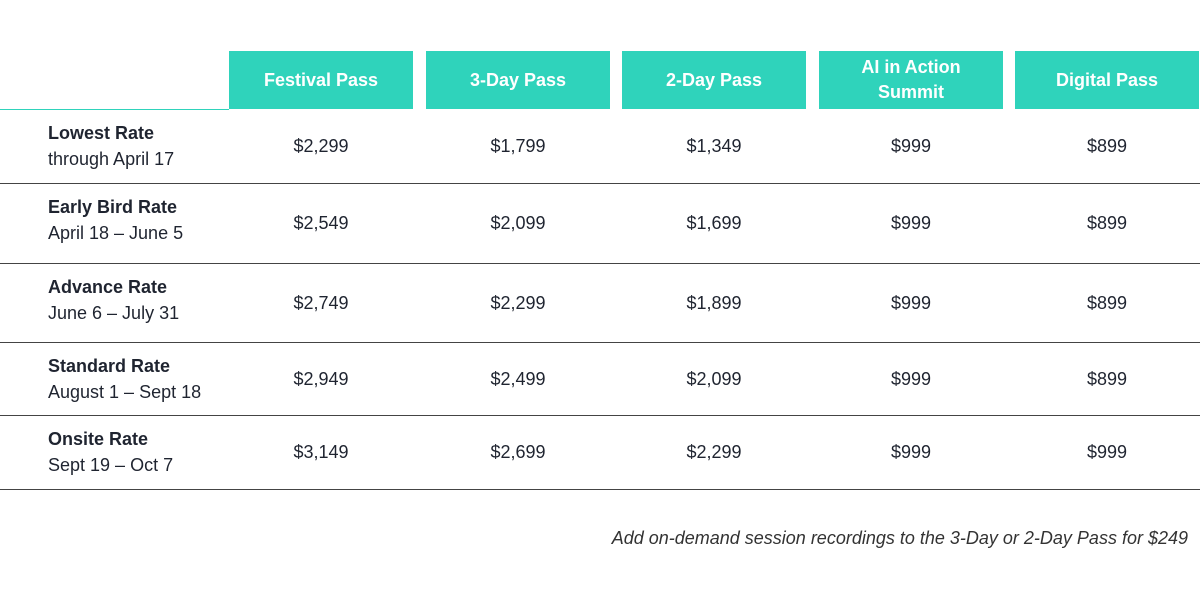 This screenshot has height=600, width=1200. I want to click on column-header: Digital Pass, so click(1107, 80).